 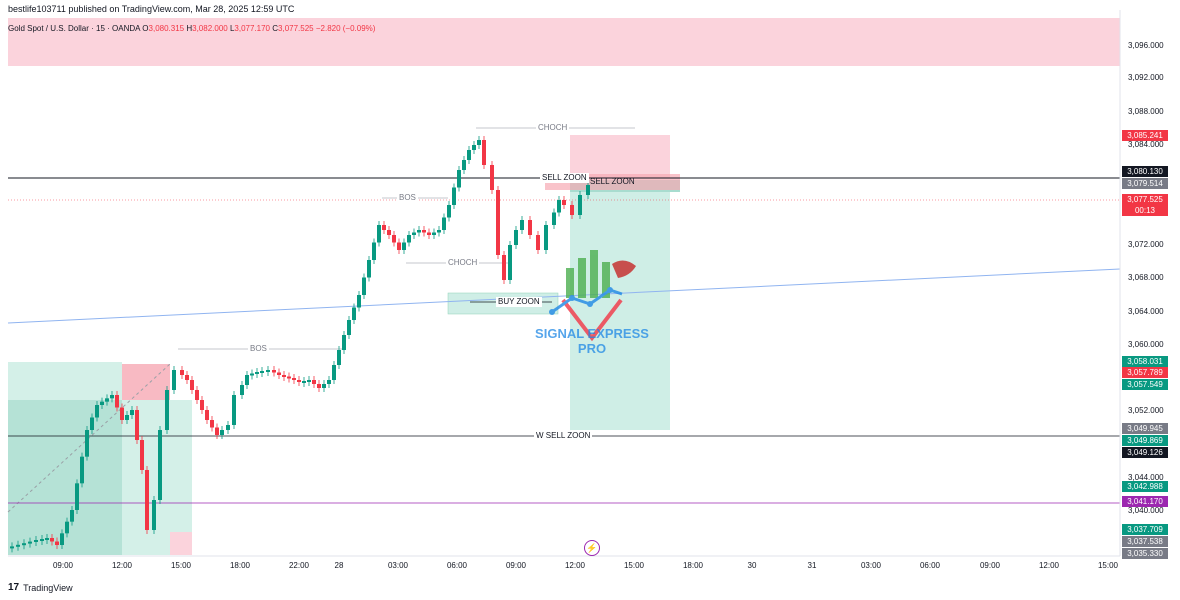 What do you see at coordinates (1145, 171) in the screenshot?
I see `price-tag: 3,080.130` at bounding box center [1145, 171].